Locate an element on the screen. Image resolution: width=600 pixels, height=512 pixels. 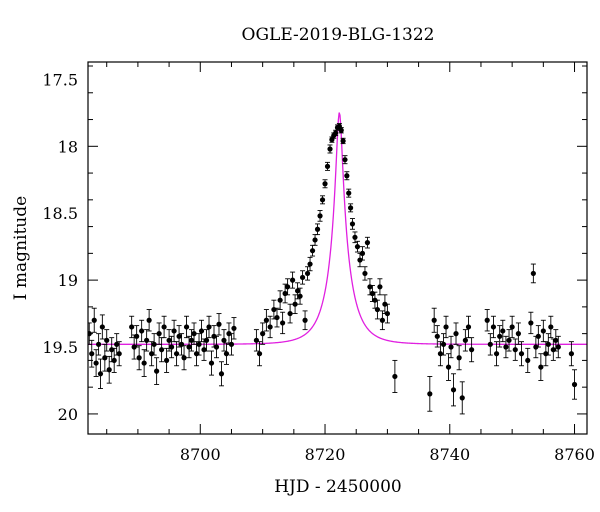
y-tick-label: 19 is located at coordinates (68, 280).